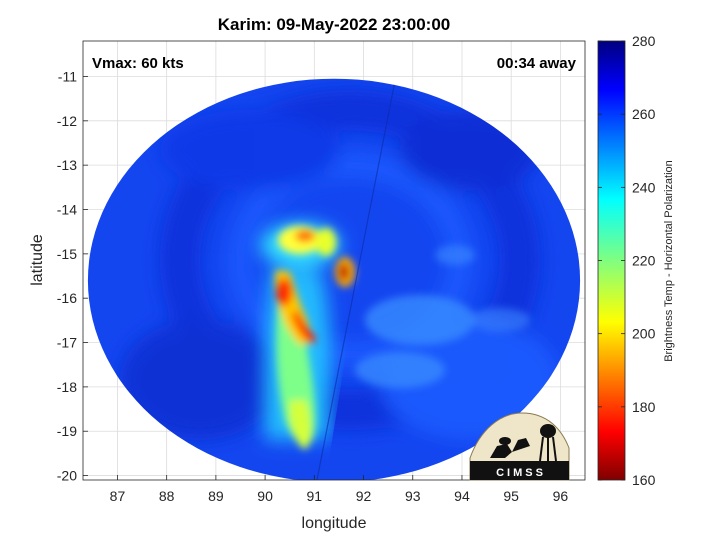  Describe the element at coordinates (67, 254) in the screenshot. I see `y-tick-label: -15` at that location.